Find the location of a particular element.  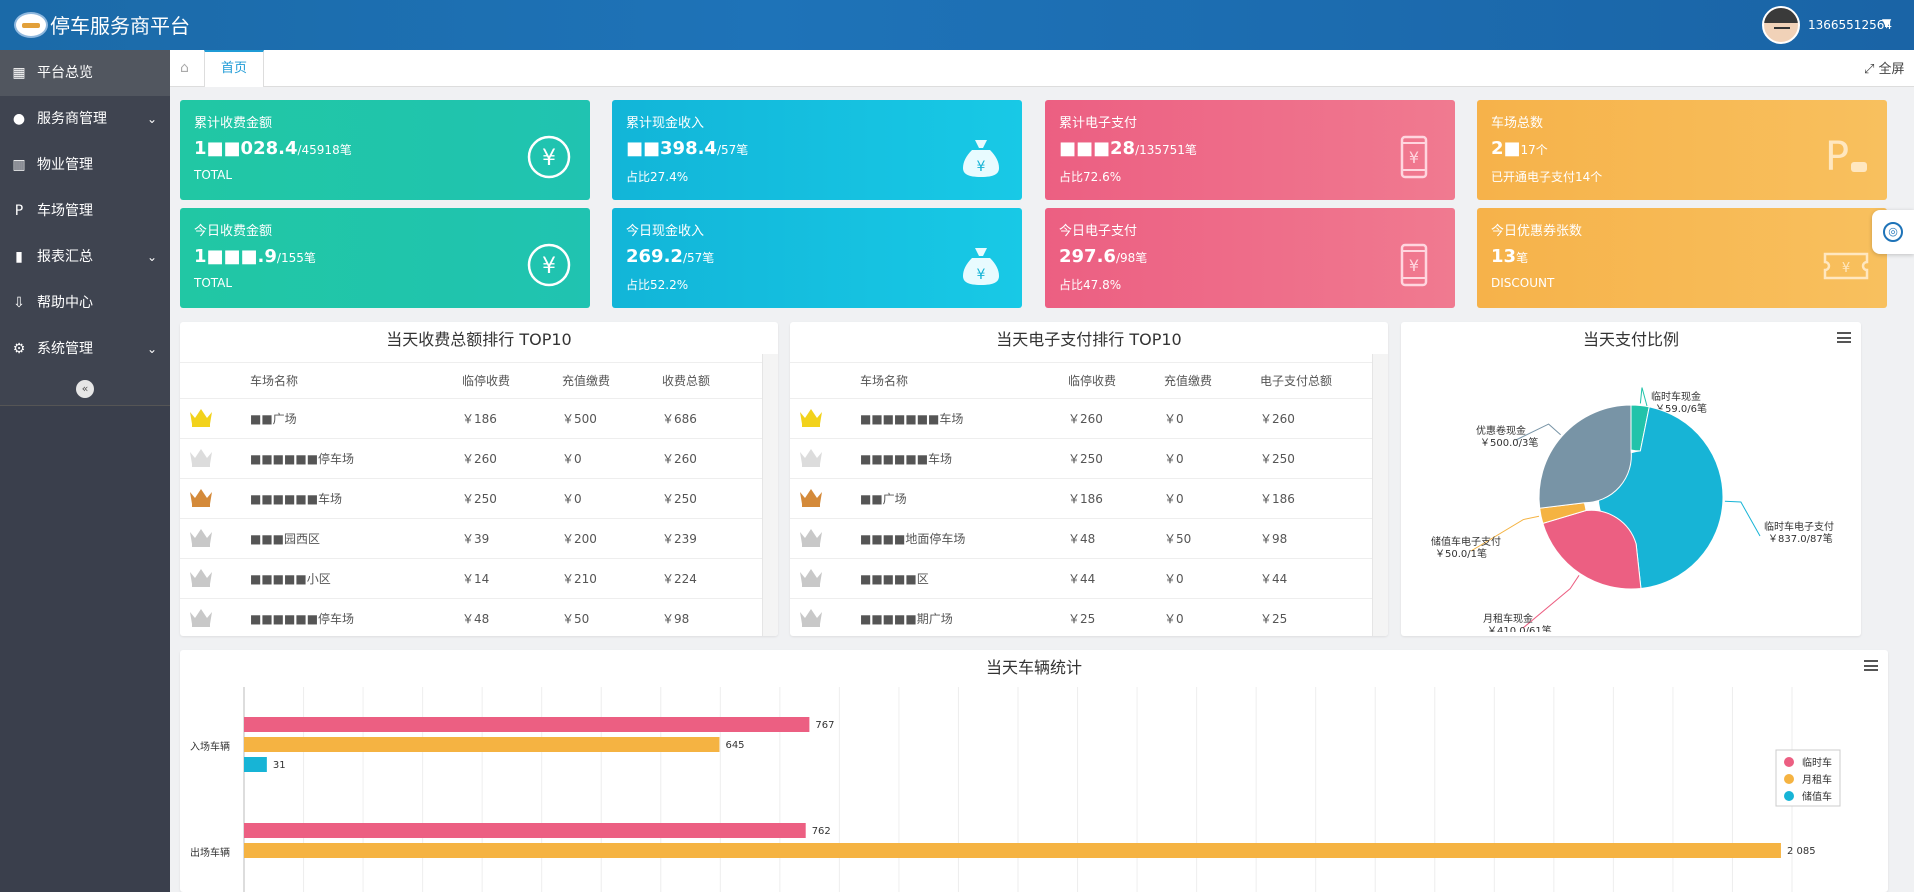

epay-rank-scrollbar is located at coordinates (1380, 495).